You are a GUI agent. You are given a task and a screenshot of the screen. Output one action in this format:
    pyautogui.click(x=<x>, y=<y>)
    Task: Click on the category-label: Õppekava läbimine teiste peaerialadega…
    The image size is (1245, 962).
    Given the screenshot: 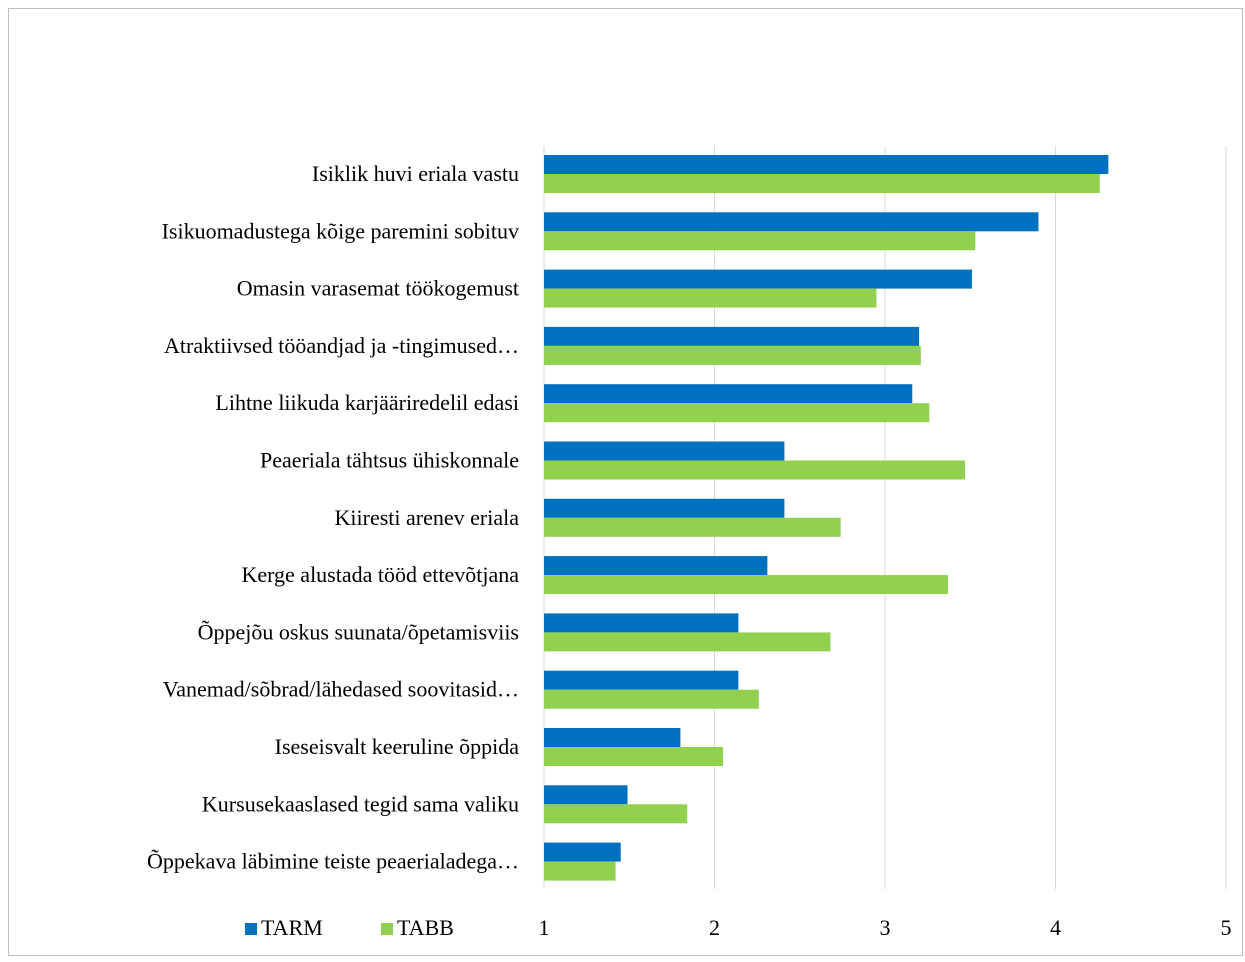 What is the action you would take?
    pyautogui.click(x=333, y=861)
    